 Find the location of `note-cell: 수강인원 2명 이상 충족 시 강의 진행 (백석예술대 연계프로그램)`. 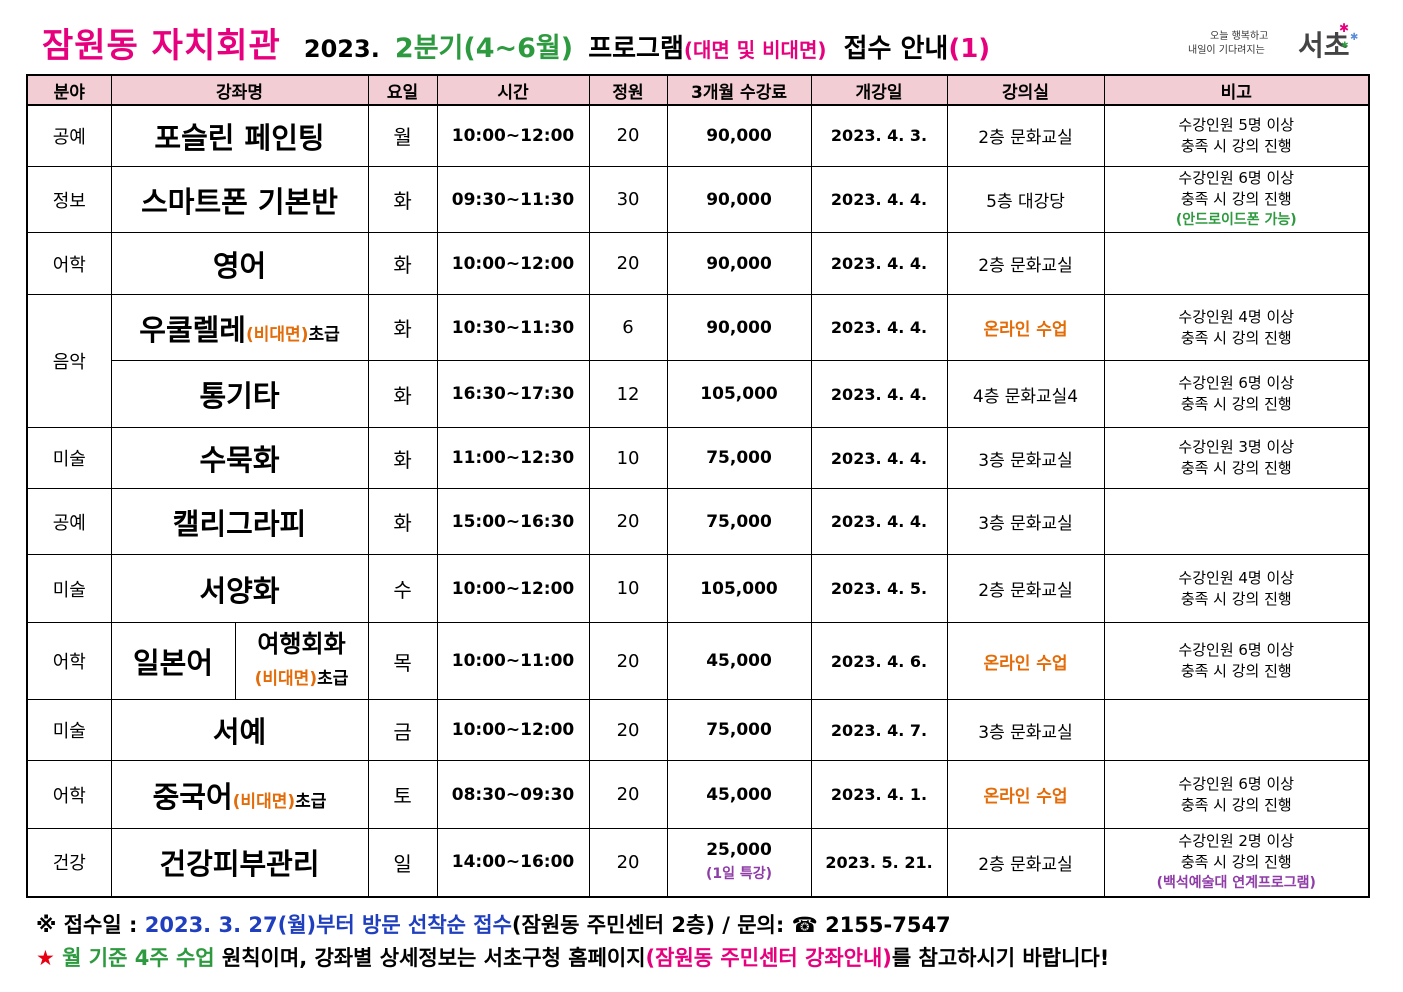

note-cell: 수강인원 2명 이상 충족 시 강의 진행 (백석예술대 연계프로그램) is located at coordinates (1236, 862).